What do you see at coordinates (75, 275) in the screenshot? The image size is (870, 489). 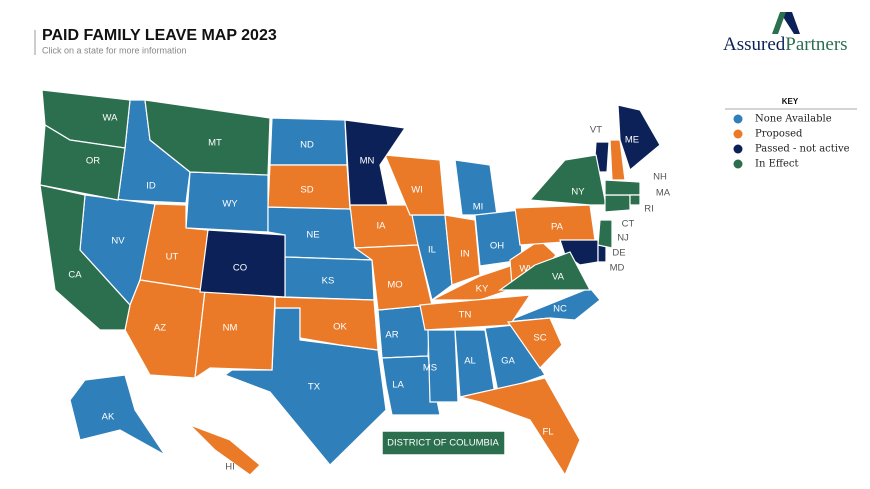 I see `state-label: CA` at bounding box center [75, 275].